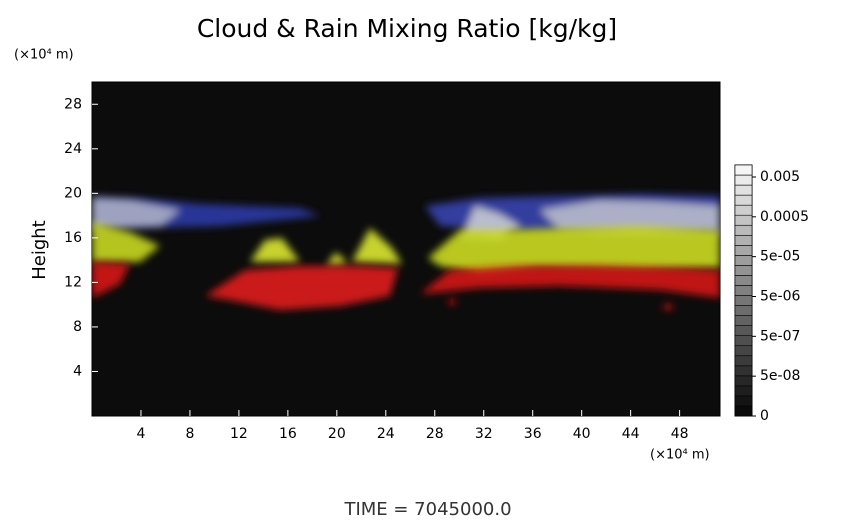 This screenshot has height=523, width=854. What do you see at coordinates (780, 336) in the screenshot?
I see `colorbar-tick-label: 5e-07` at bounding box center [780, 336].